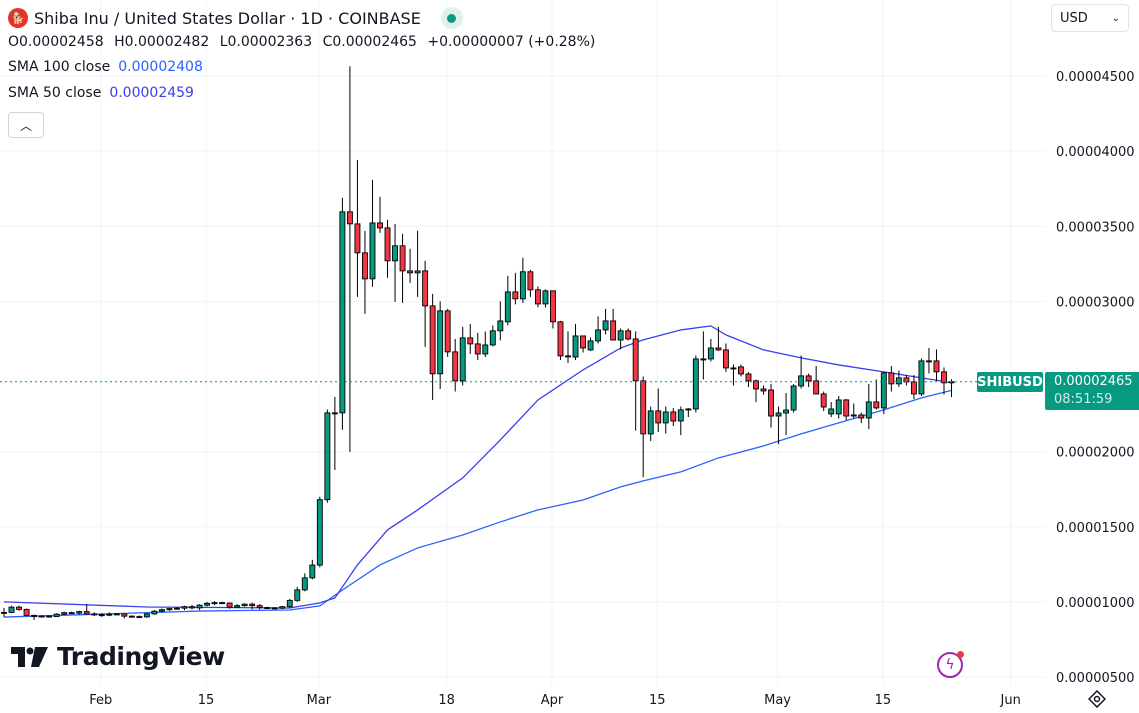  Describe the element at coordinates (1092, 391) in the screenshot. I see `current-price-label: 0.00002465 08:51:59` at that location.